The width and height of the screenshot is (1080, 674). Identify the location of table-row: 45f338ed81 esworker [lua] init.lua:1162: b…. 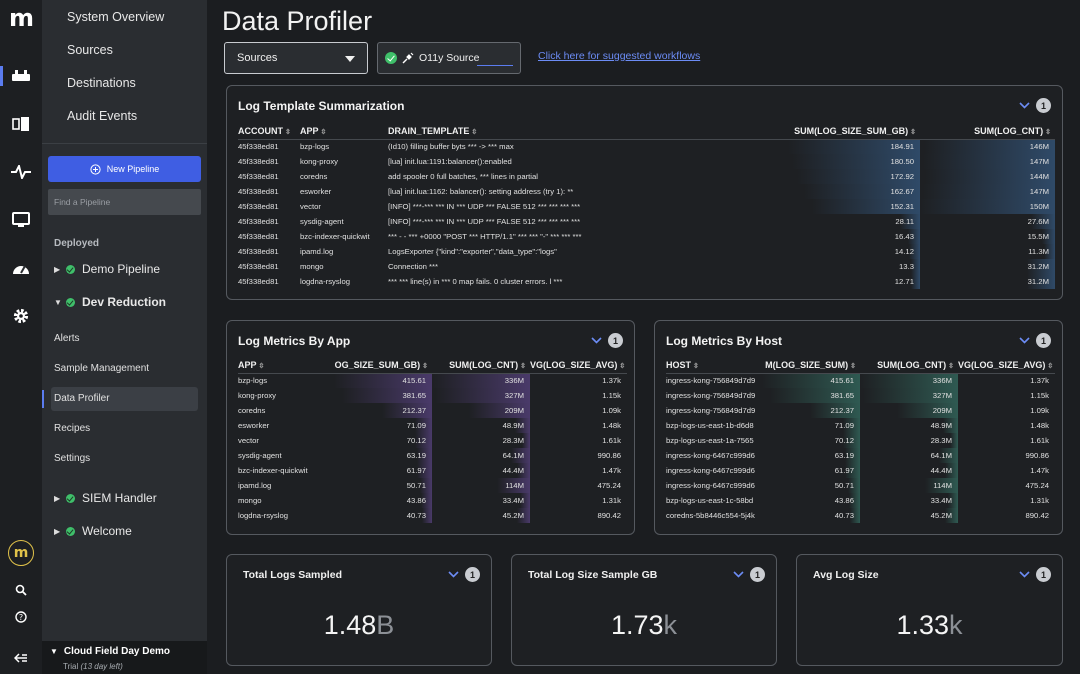
(646, 191).